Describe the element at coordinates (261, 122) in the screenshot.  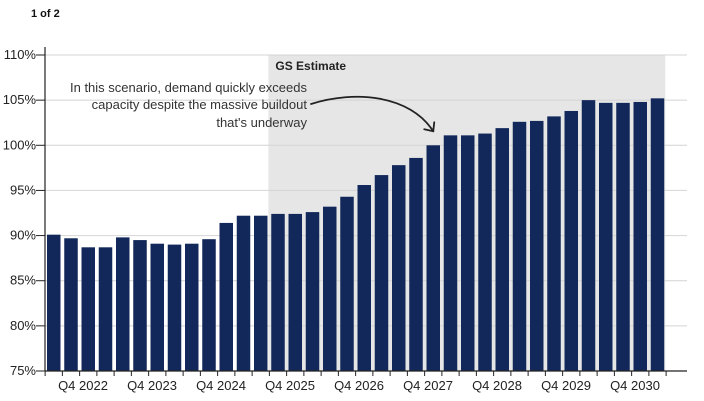
I see `annotation-line-3: that's underway` at that location.